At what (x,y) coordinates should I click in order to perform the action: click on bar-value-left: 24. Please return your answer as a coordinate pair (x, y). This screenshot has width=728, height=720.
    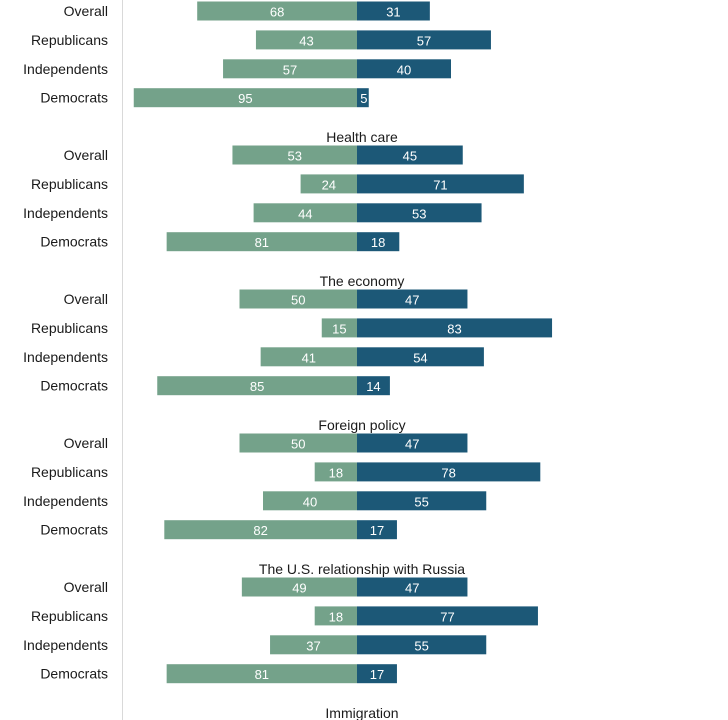
    Looking at the image, I should click on (329, 184).